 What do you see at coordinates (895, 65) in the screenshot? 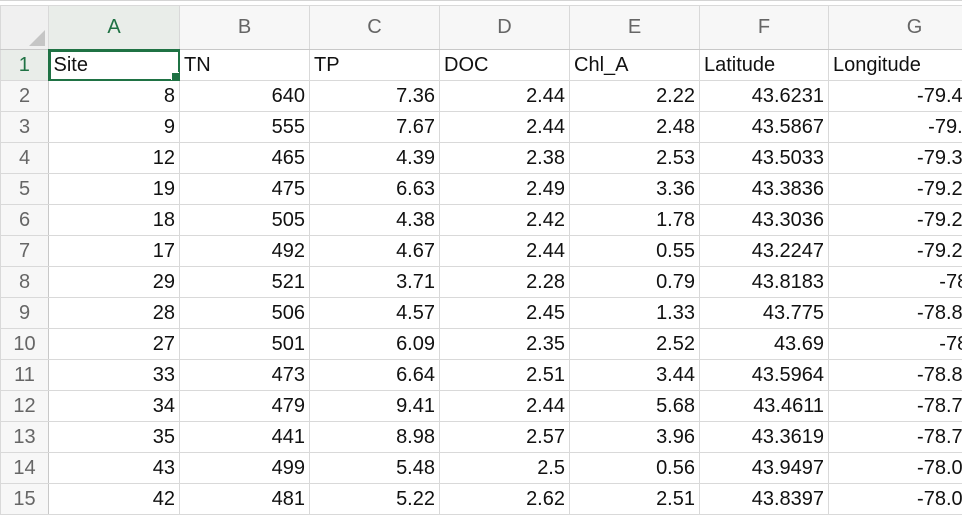
I see `cell-g1: Longitude` at bounding box center [895, 65].